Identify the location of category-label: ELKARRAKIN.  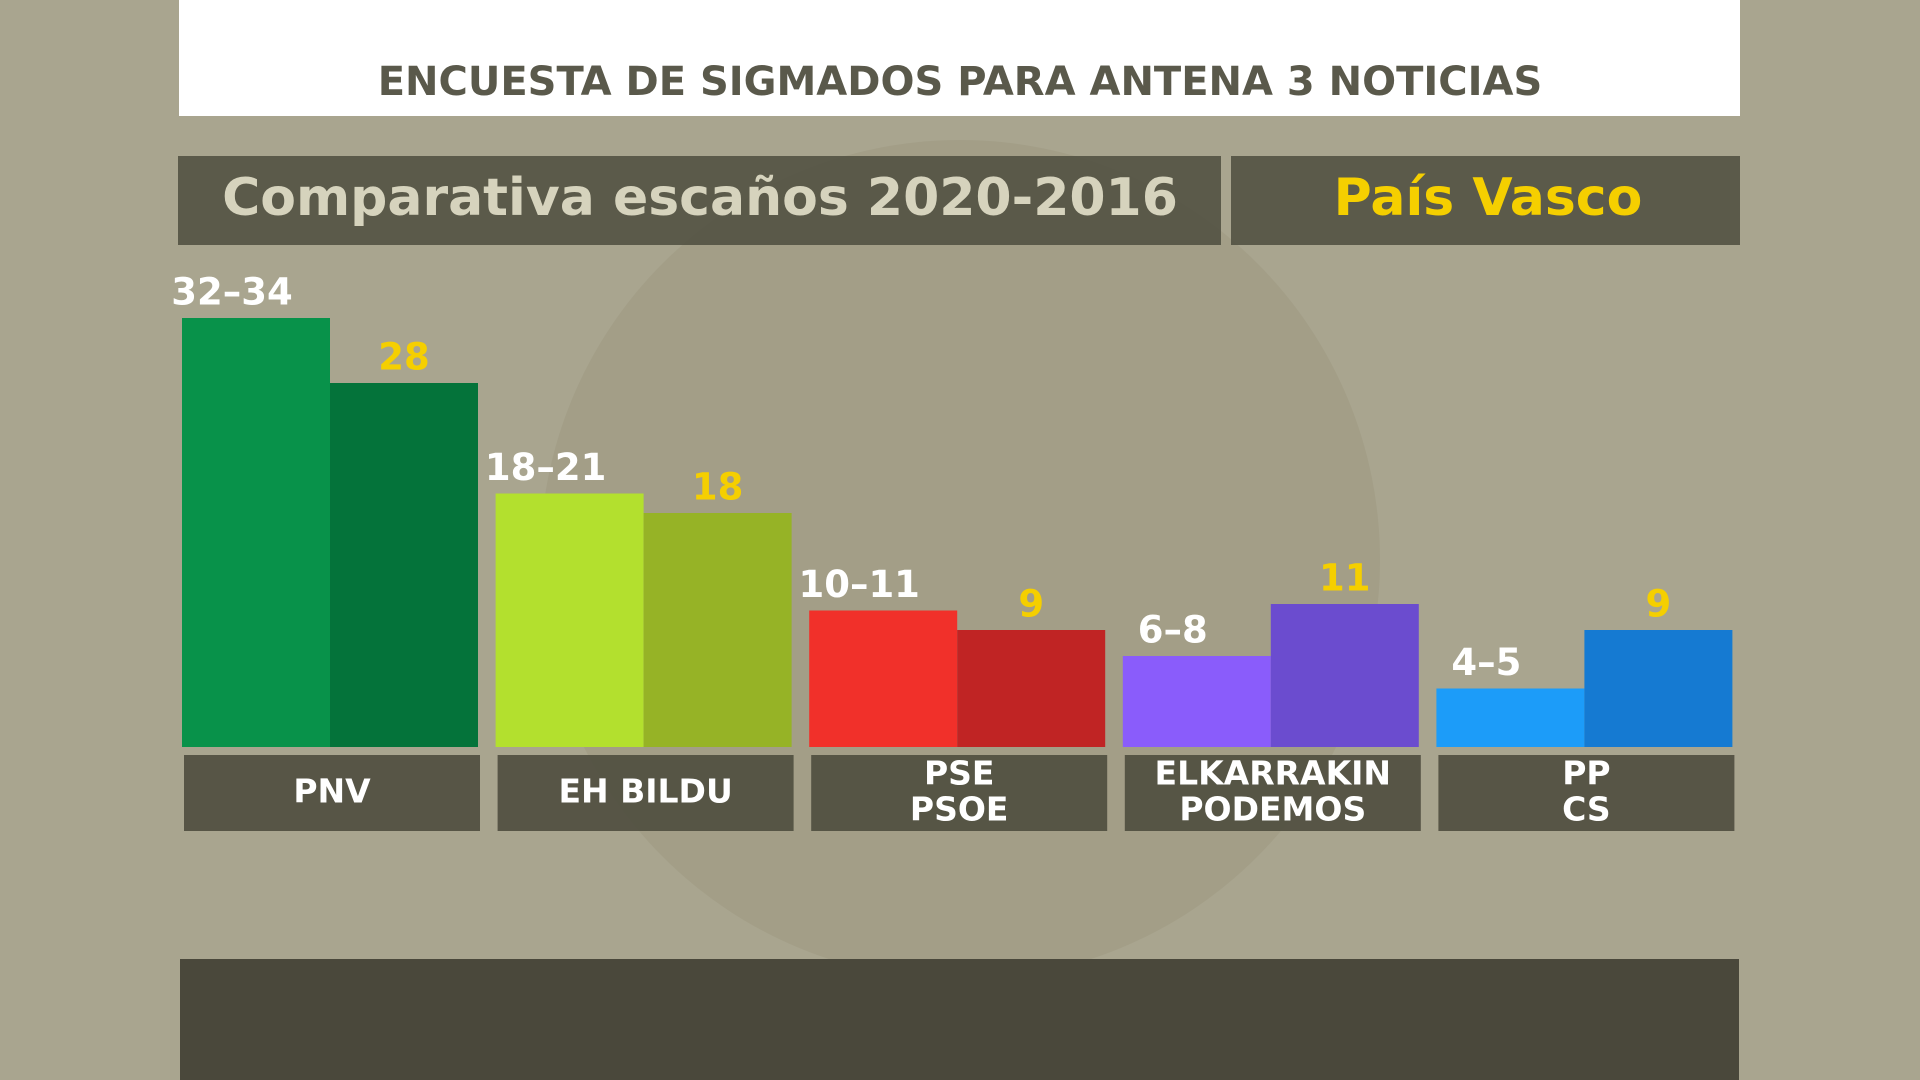
(1273, 773).